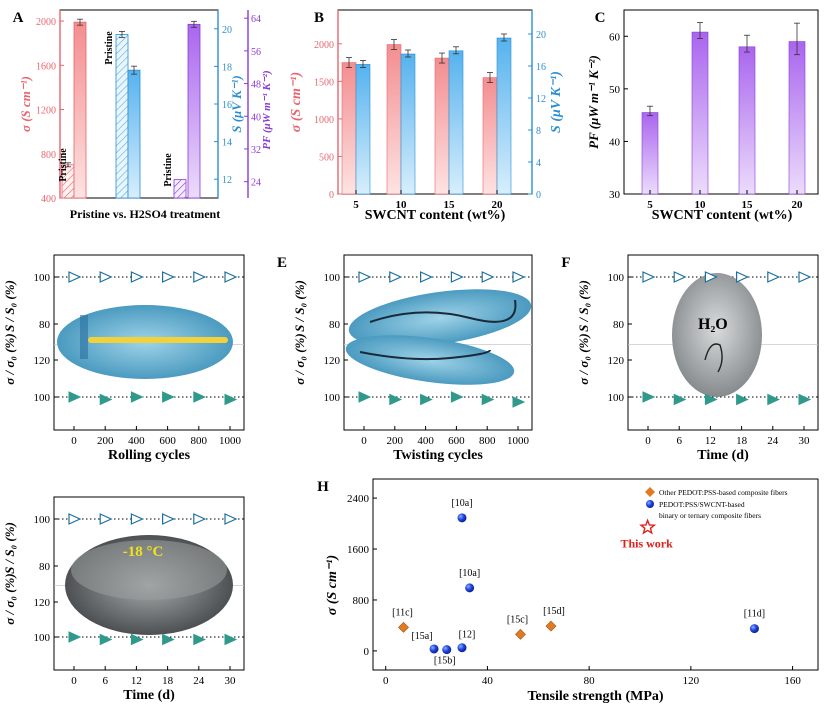  Describe the element at coordinates (363, 129) in the screenshot. I see `bar-s` at that location.